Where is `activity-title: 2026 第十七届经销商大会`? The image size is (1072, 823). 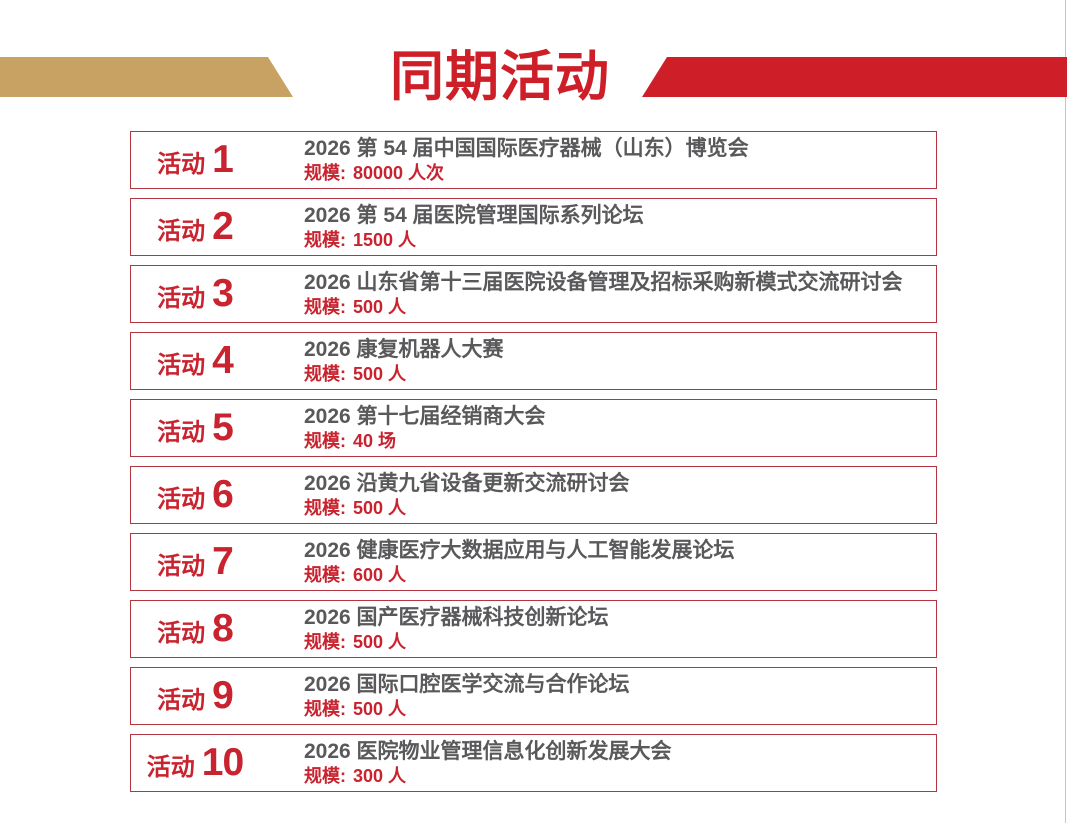
activity-title: 2026 第十七届经销商大会 is located at coordinates (425, 416).